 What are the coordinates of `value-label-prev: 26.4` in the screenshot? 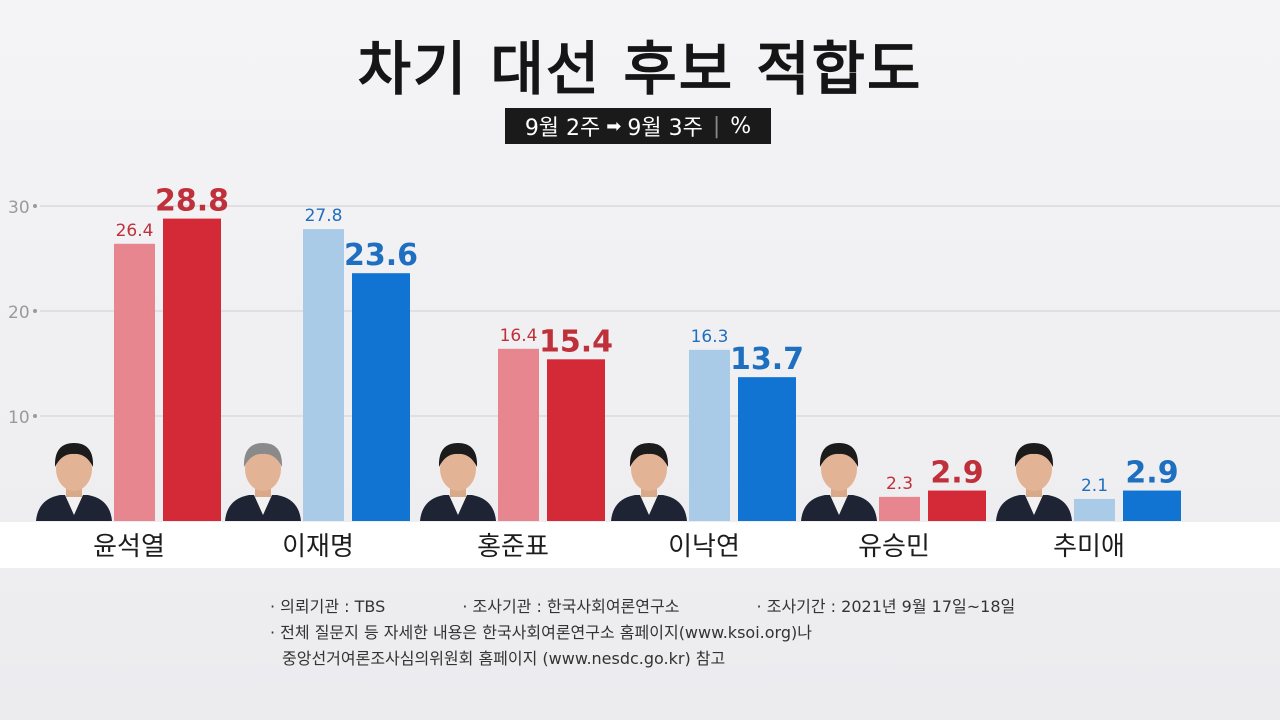 It's located at (135, 231).